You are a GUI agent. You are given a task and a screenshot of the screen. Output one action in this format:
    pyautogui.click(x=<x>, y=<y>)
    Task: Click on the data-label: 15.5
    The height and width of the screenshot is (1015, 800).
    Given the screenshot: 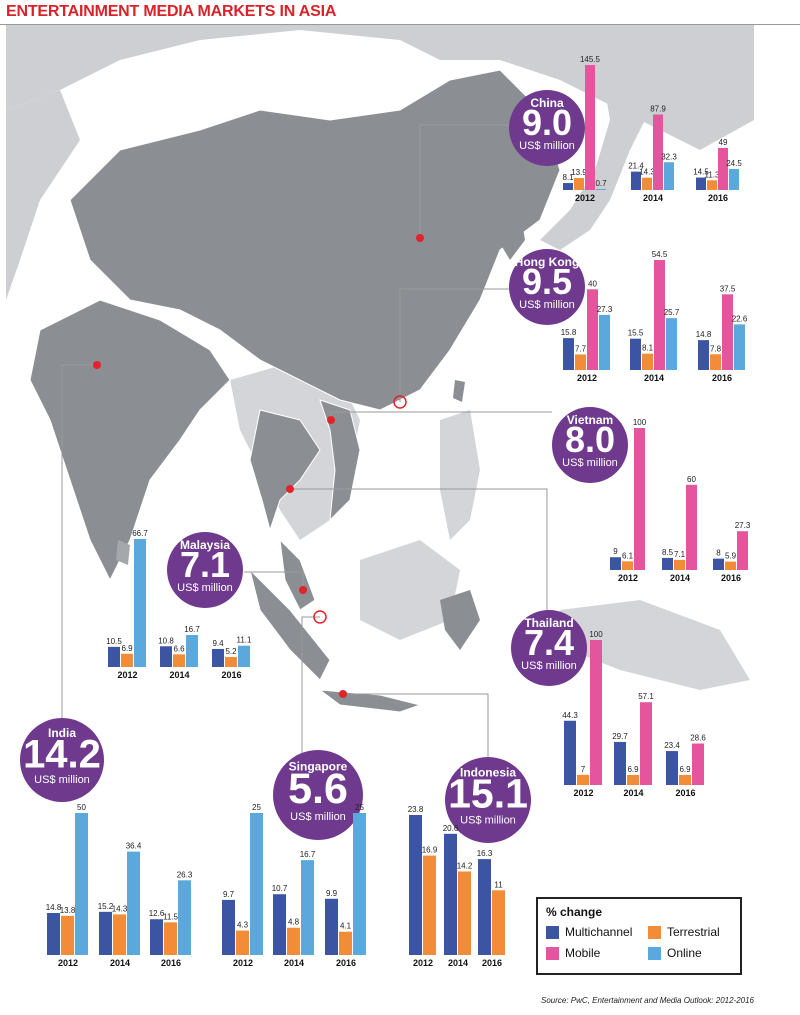 What is the action you would take?
    pyautogui.click(x=636, y=333)
    